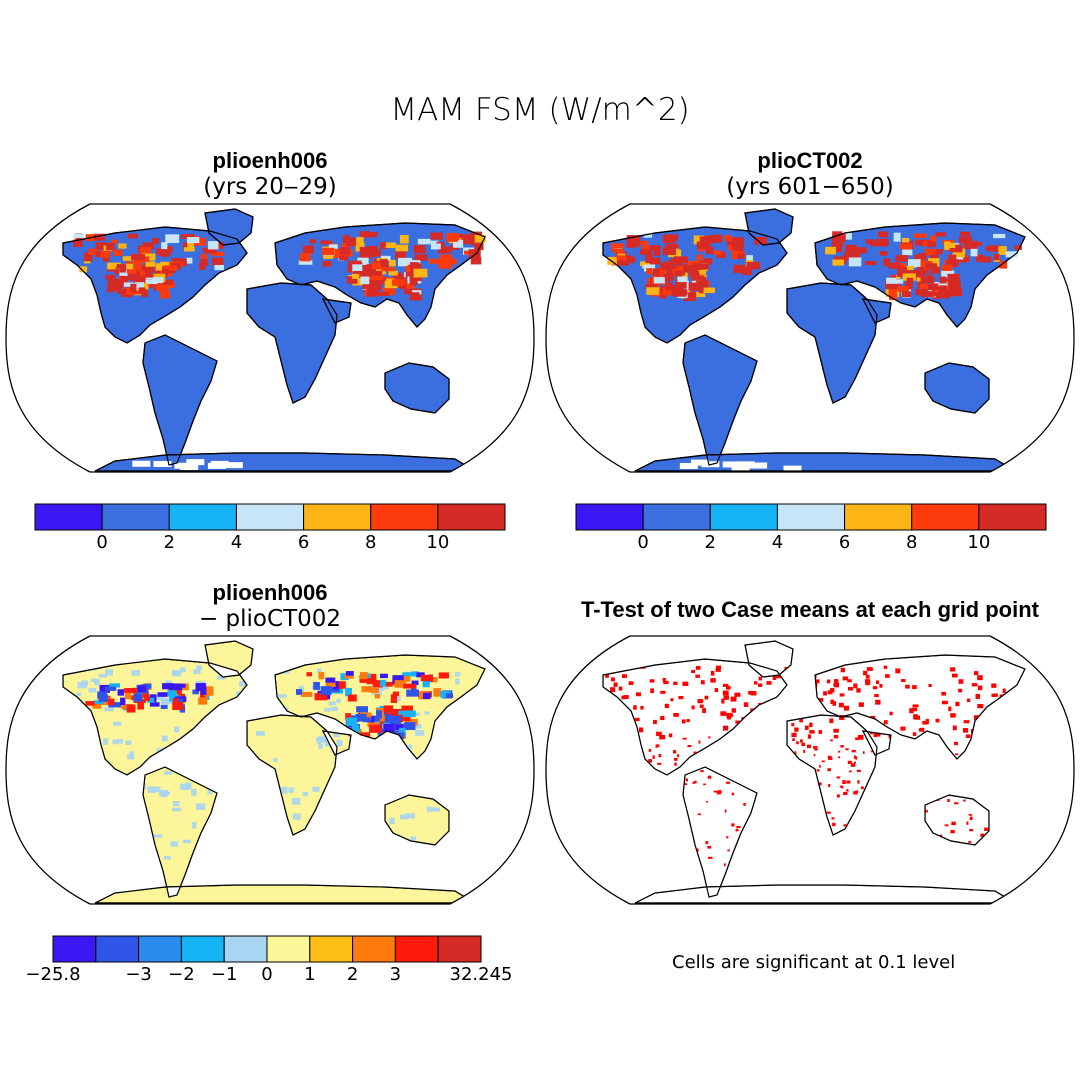 Image resolution: width=1080 pixels, height=1080 pixels. Describe the element at coordinates (695, 717) in the screenshot. I see `coastline-namerica` at that location.